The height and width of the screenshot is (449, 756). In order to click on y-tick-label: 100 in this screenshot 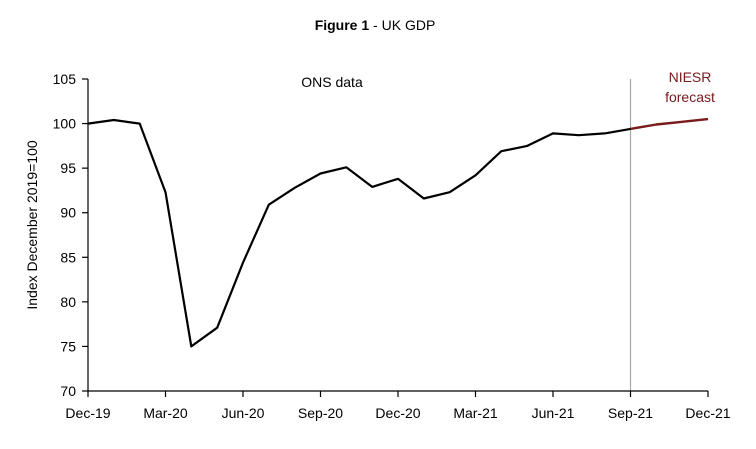, I will do `click(65, 124)`.